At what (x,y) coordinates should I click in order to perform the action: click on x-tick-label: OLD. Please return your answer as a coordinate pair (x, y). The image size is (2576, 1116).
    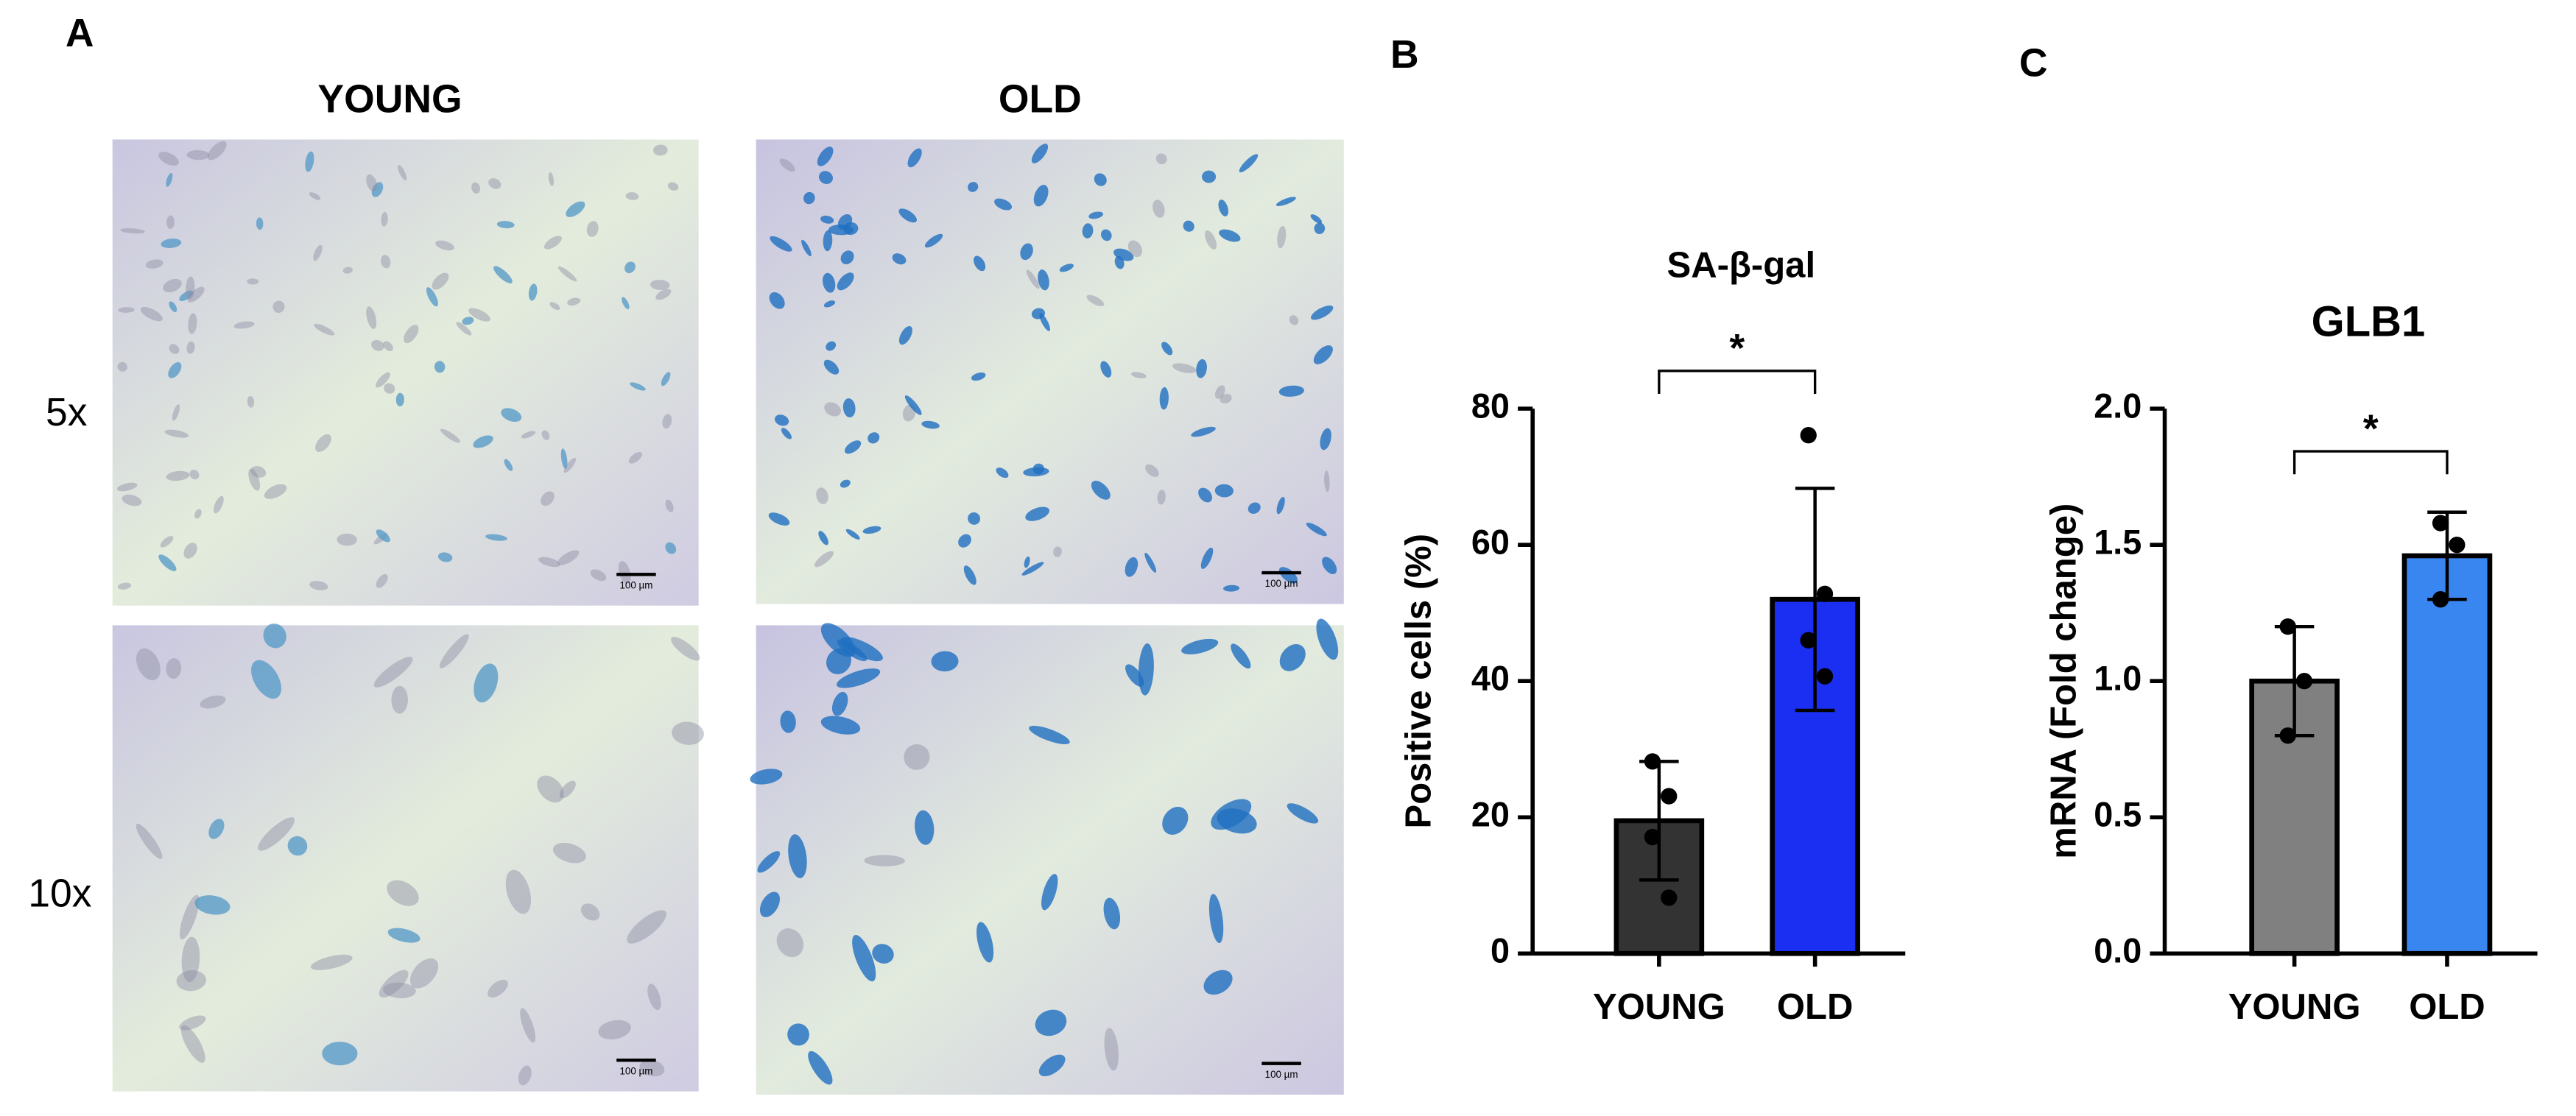
    Looking at the image, I should click on (1815, 1007).